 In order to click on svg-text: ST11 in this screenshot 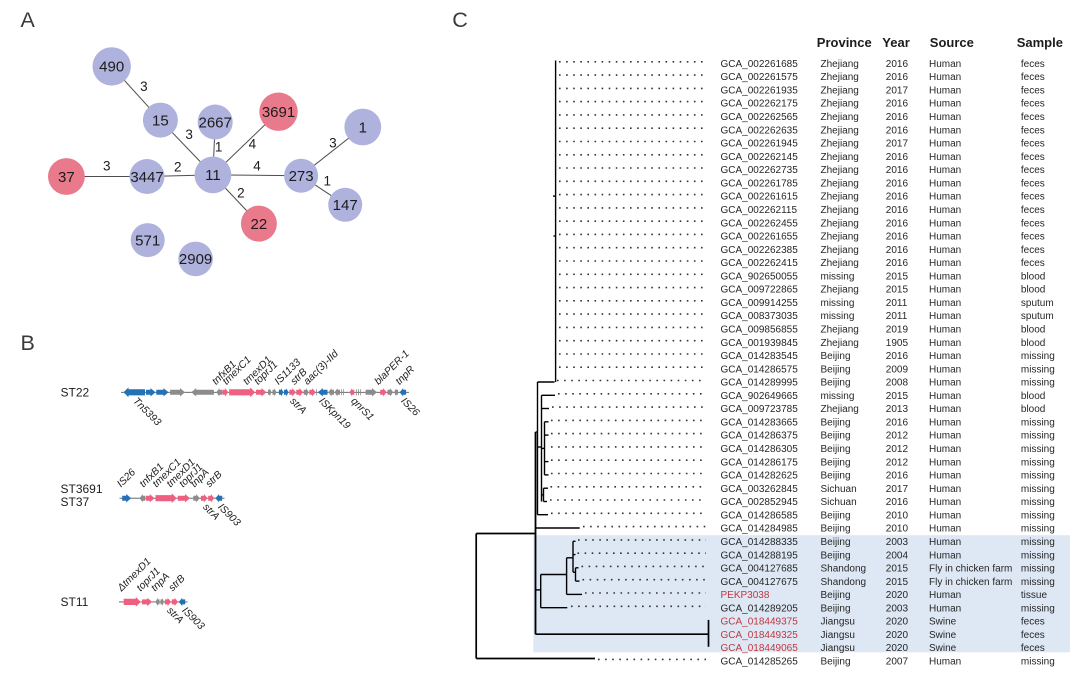, I will do `click(75, 602)`.